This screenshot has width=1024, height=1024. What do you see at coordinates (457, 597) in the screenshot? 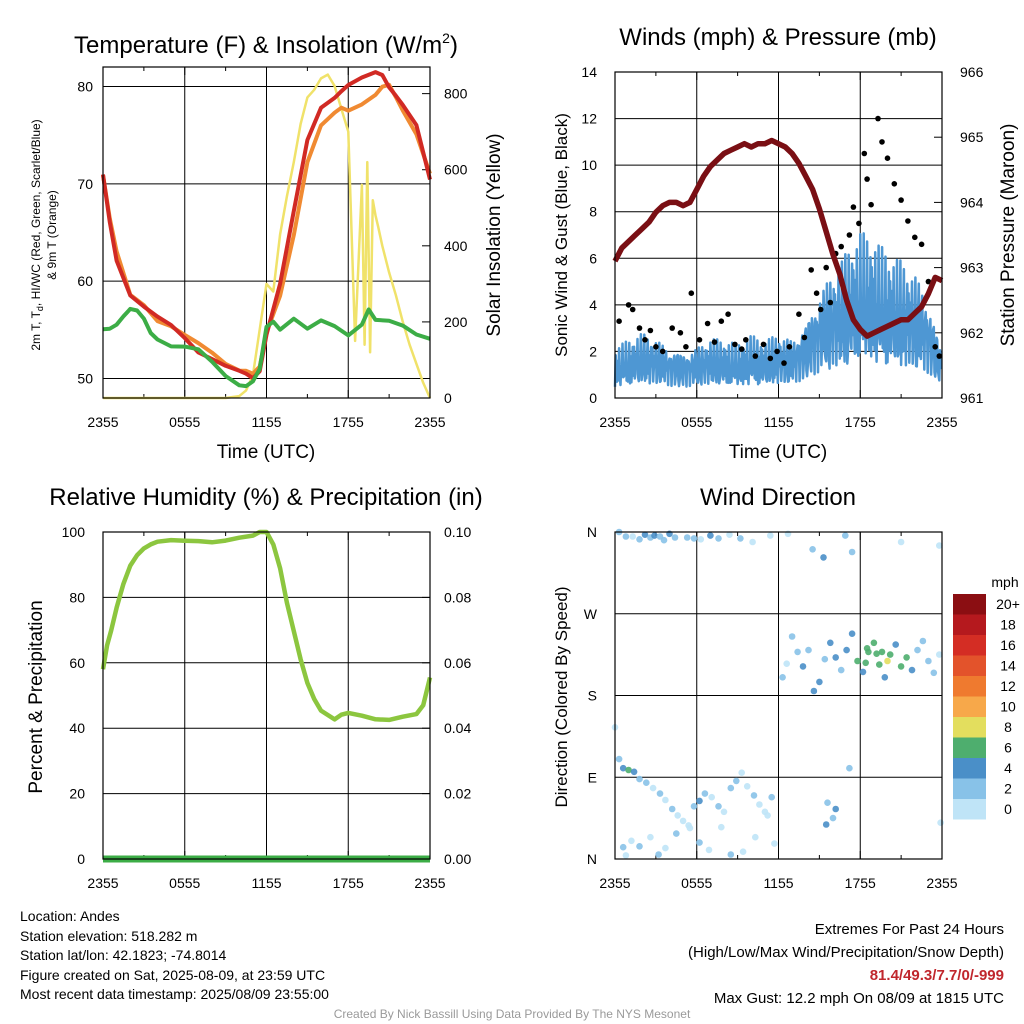
I see `y2-tick-label: 0.08` at bounding box center [457, 597].